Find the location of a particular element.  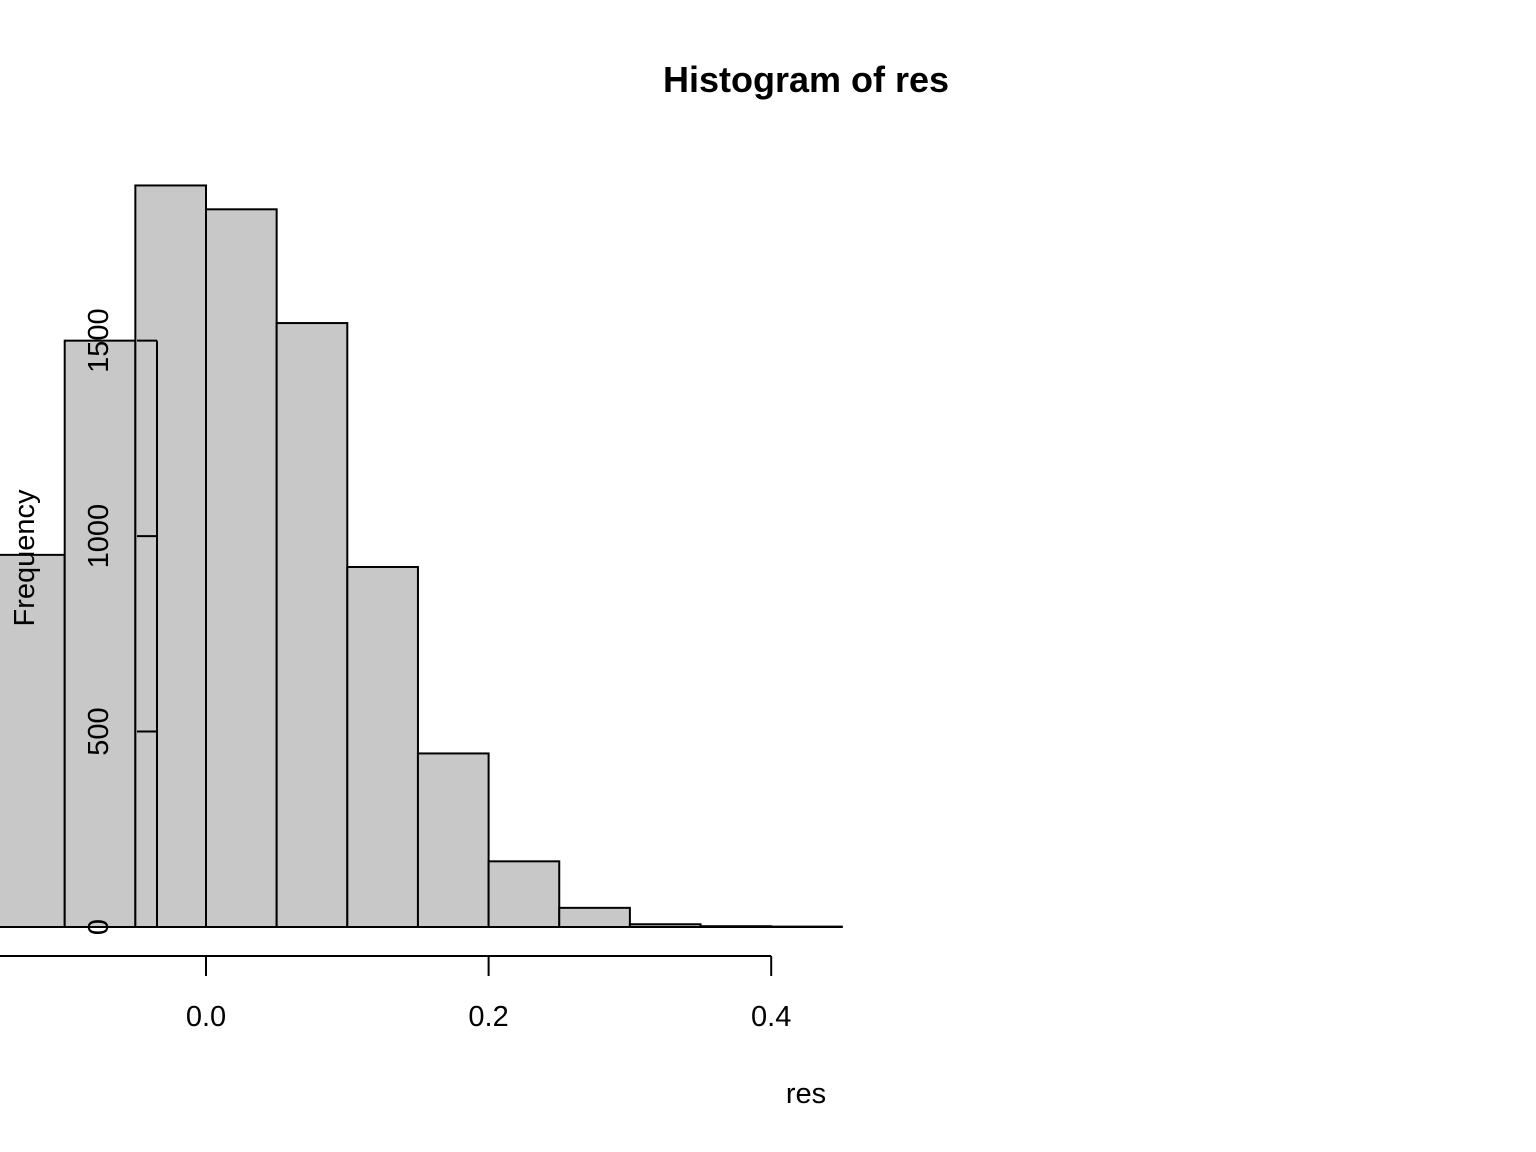

y-tick-label: 1500 is located at coordinates (99, 340).